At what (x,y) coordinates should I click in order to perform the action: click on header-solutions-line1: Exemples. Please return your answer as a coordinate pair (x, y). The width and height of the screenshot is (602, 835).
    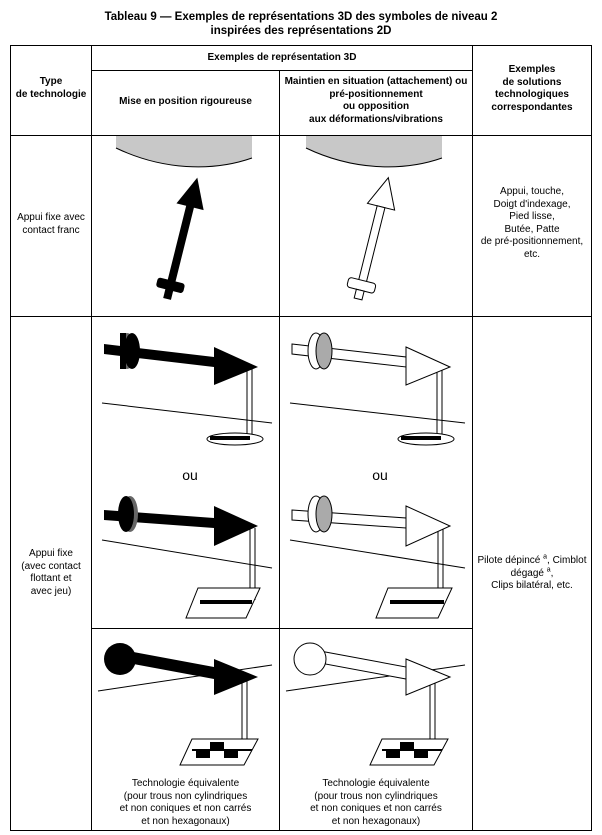
    Looking at the image, I should click on (532, 69).